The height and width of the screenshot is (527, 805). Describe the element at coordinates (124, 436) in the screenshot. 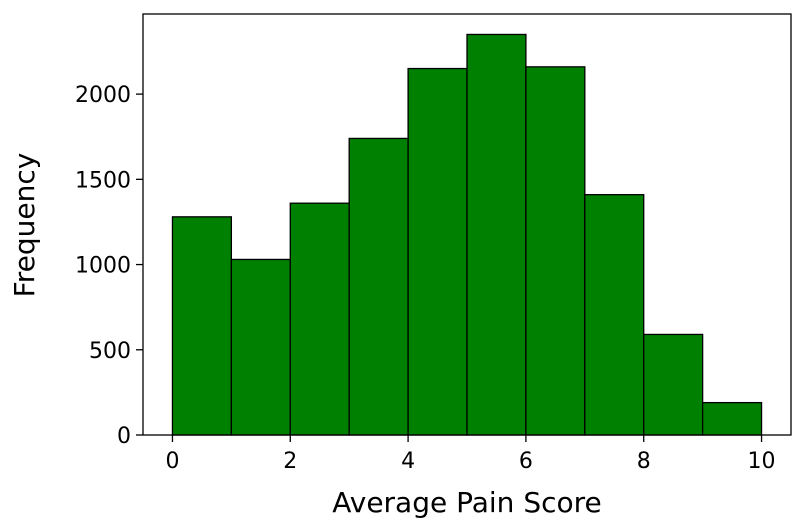

I see `y-tick-label: 0` at that location.